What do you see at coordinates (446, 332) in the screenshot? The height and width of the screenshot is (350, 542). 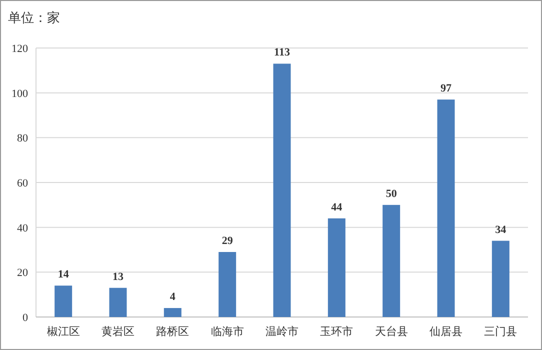 I see `x-tick-label: 仙居县` at bounding box center [446, 332].